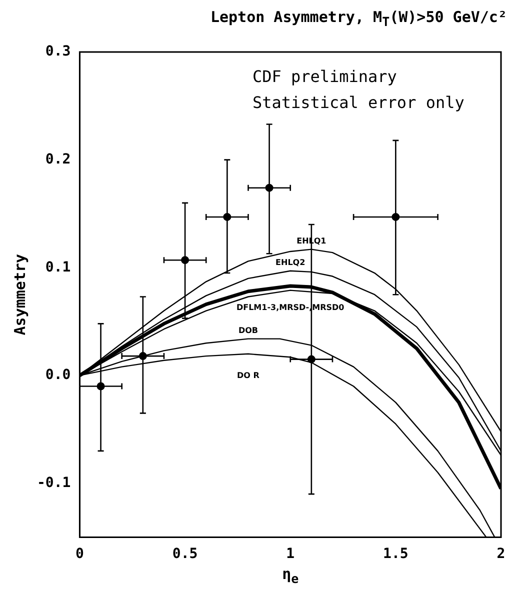 Image resolution: width=519 pixels, height=603 pixels. Describe the element at coordinates (58, 52) in the screenshot. I see `y-tick-label: 0.3` at that location.